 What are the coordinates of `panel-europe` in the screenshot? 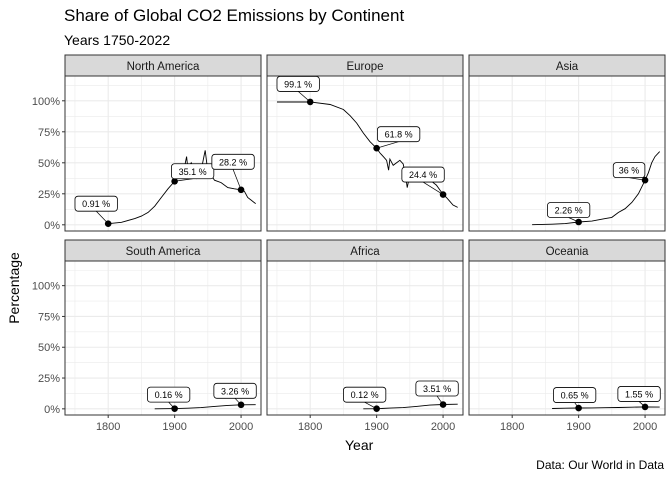 It's located at (365, 153).